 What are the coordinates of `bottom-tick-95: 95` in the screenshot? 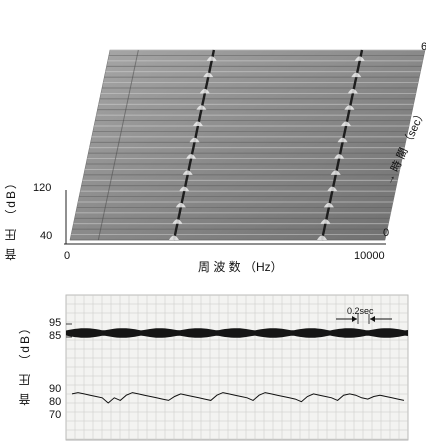 It's located at (55, 323).